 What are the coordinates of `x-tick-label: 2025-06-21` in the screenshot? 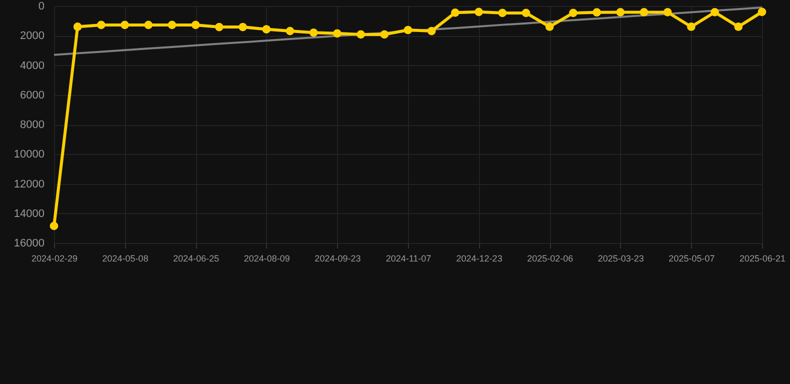 It's located at (762, 259).